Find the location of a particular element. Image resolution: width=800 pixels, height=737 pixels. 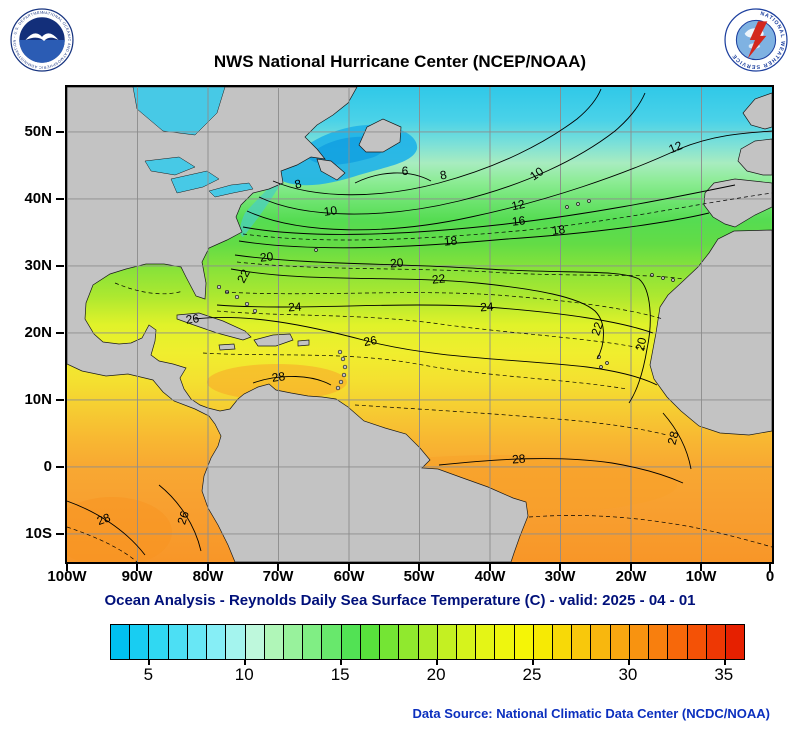

lat-label: 50N is located at coordinates (38, 131).